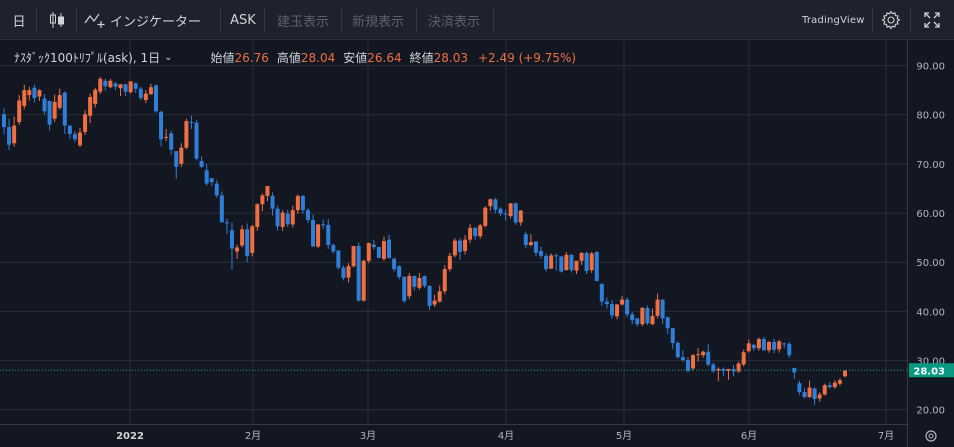 This screenshot has height=447, width=954. Describe the element at coordinates (149, 20) in the screenshot. I see `indicators-button: インジケーター` at that location.